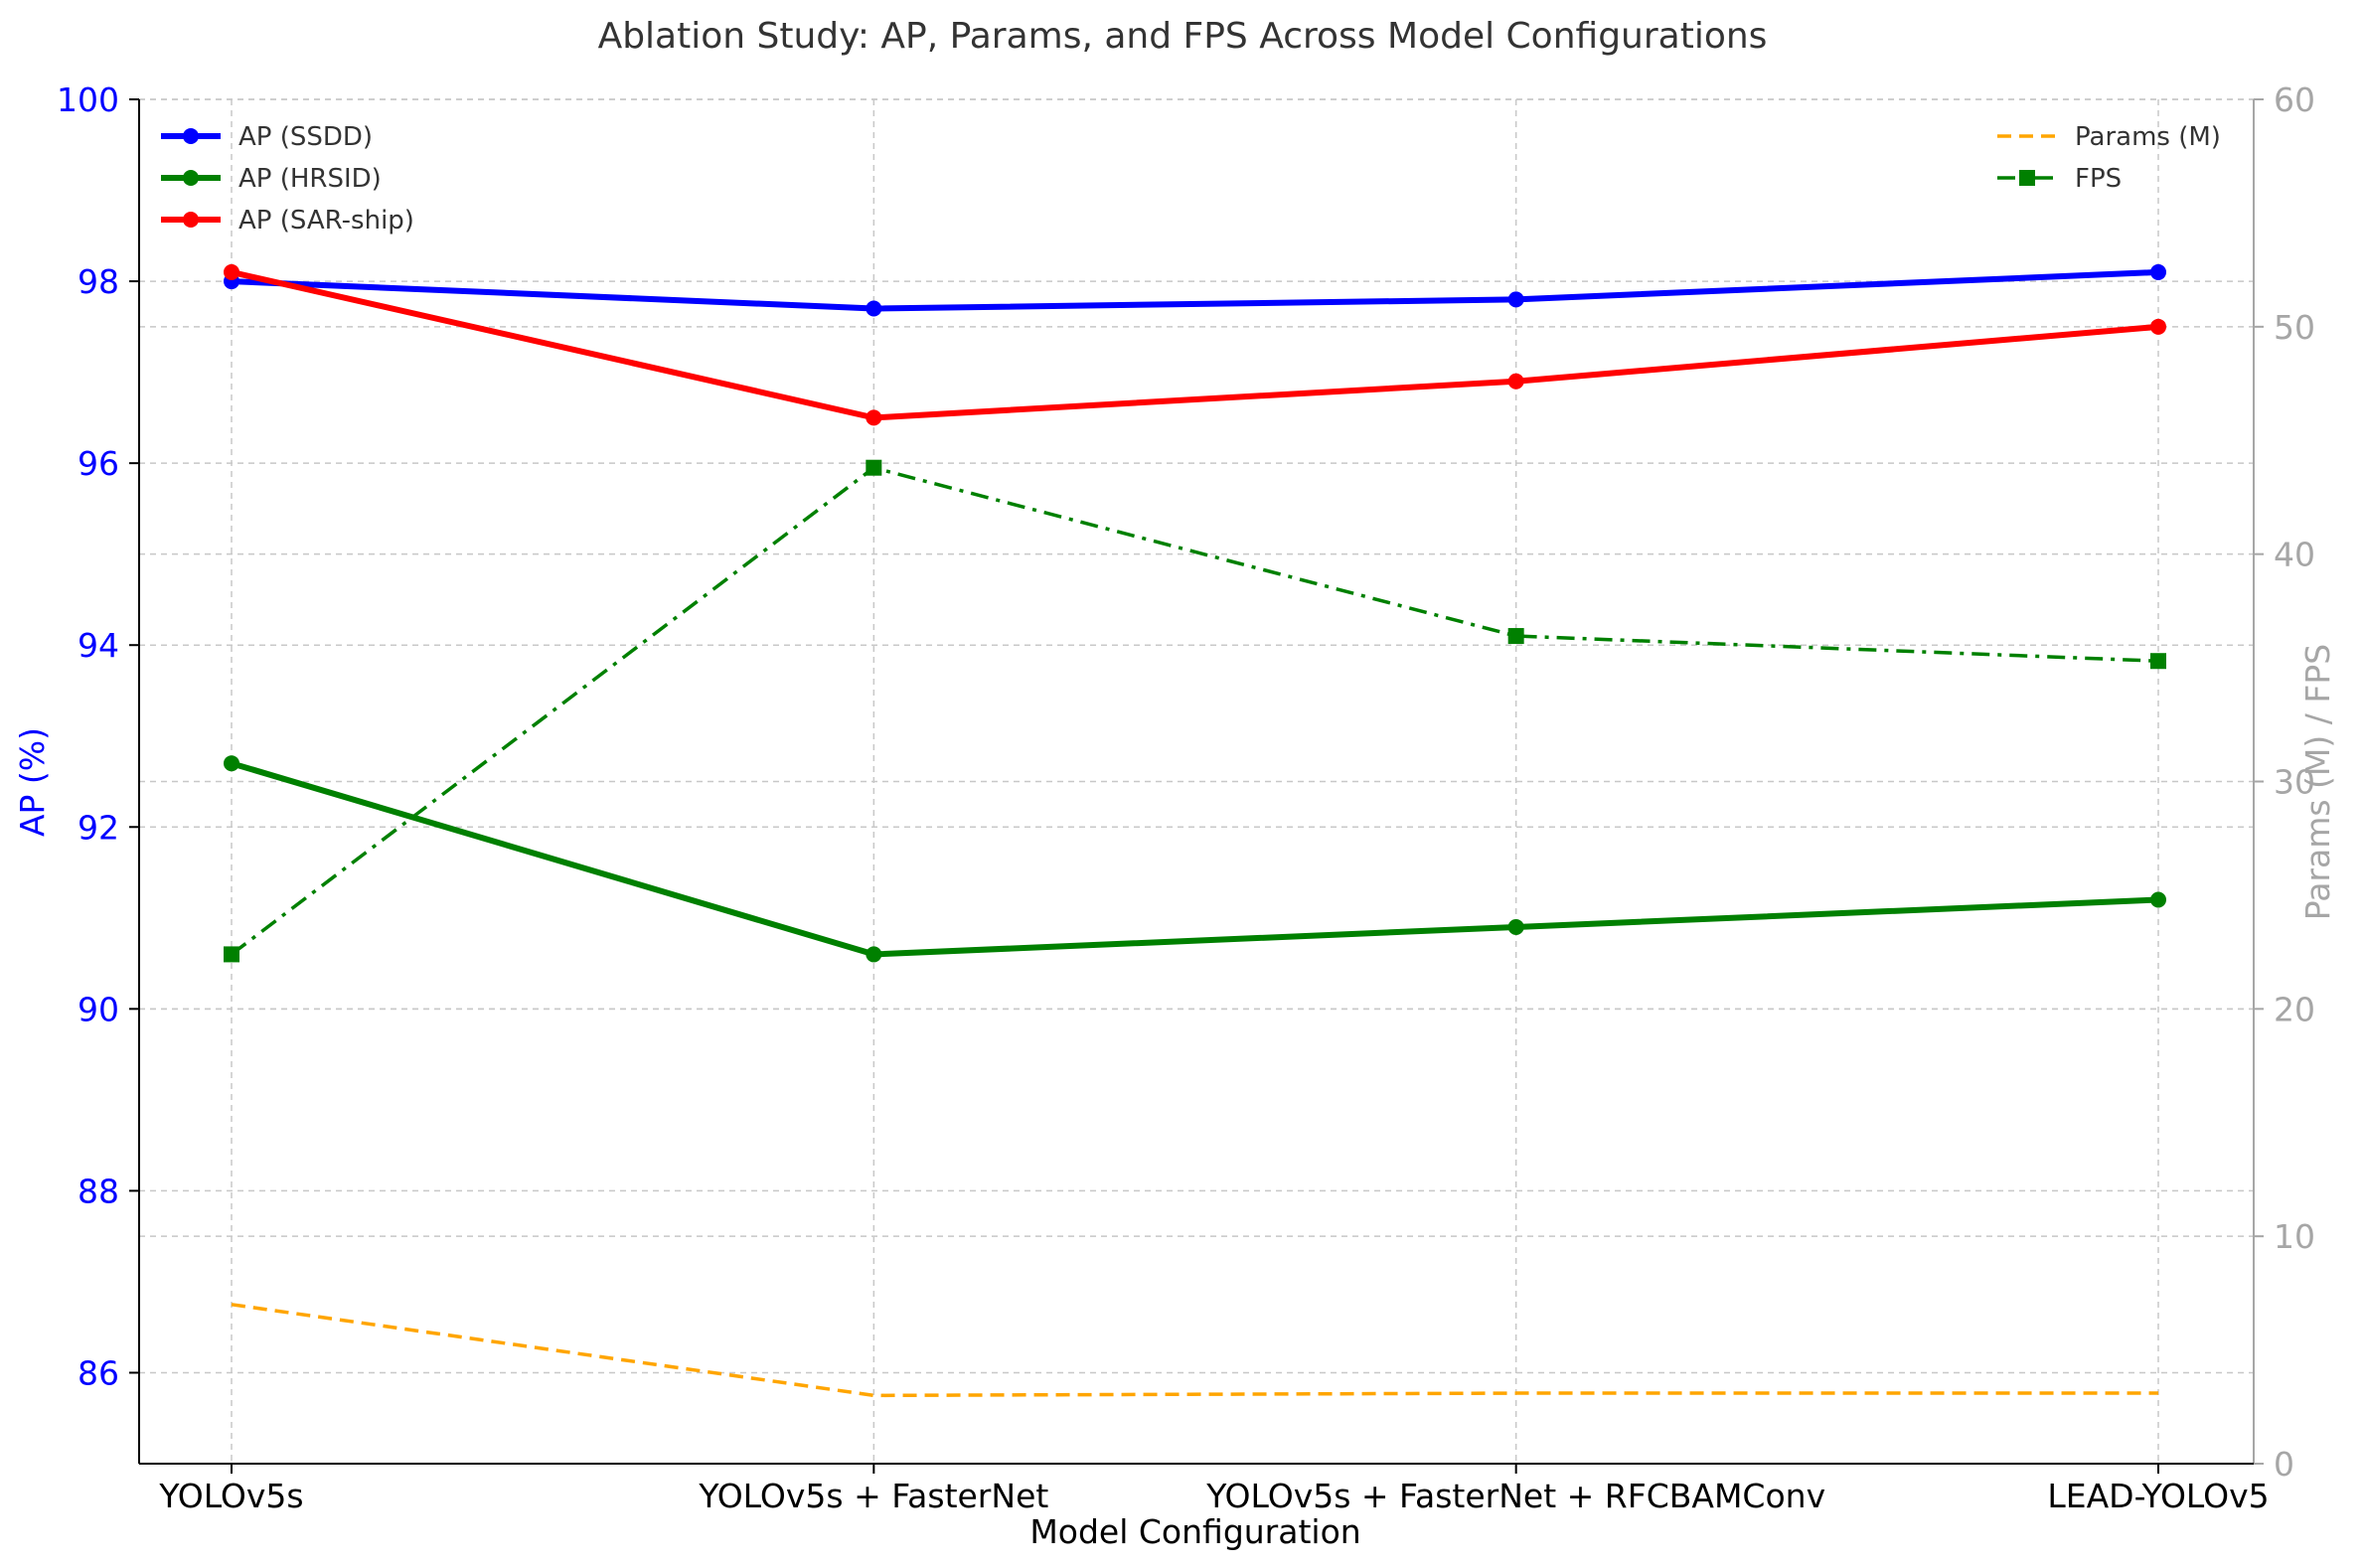  What do you see at coordinates (2109, 158) in the screenshot?
I see `legend-right: Params (M) FPS` at bounding box center [2109, 158].